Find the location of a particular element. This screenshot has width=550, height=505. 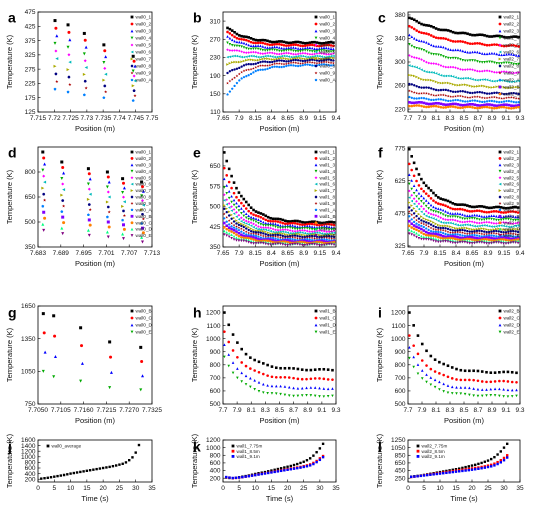

y-axis-title: Temperature (K) is located at coordinates (9, 196).